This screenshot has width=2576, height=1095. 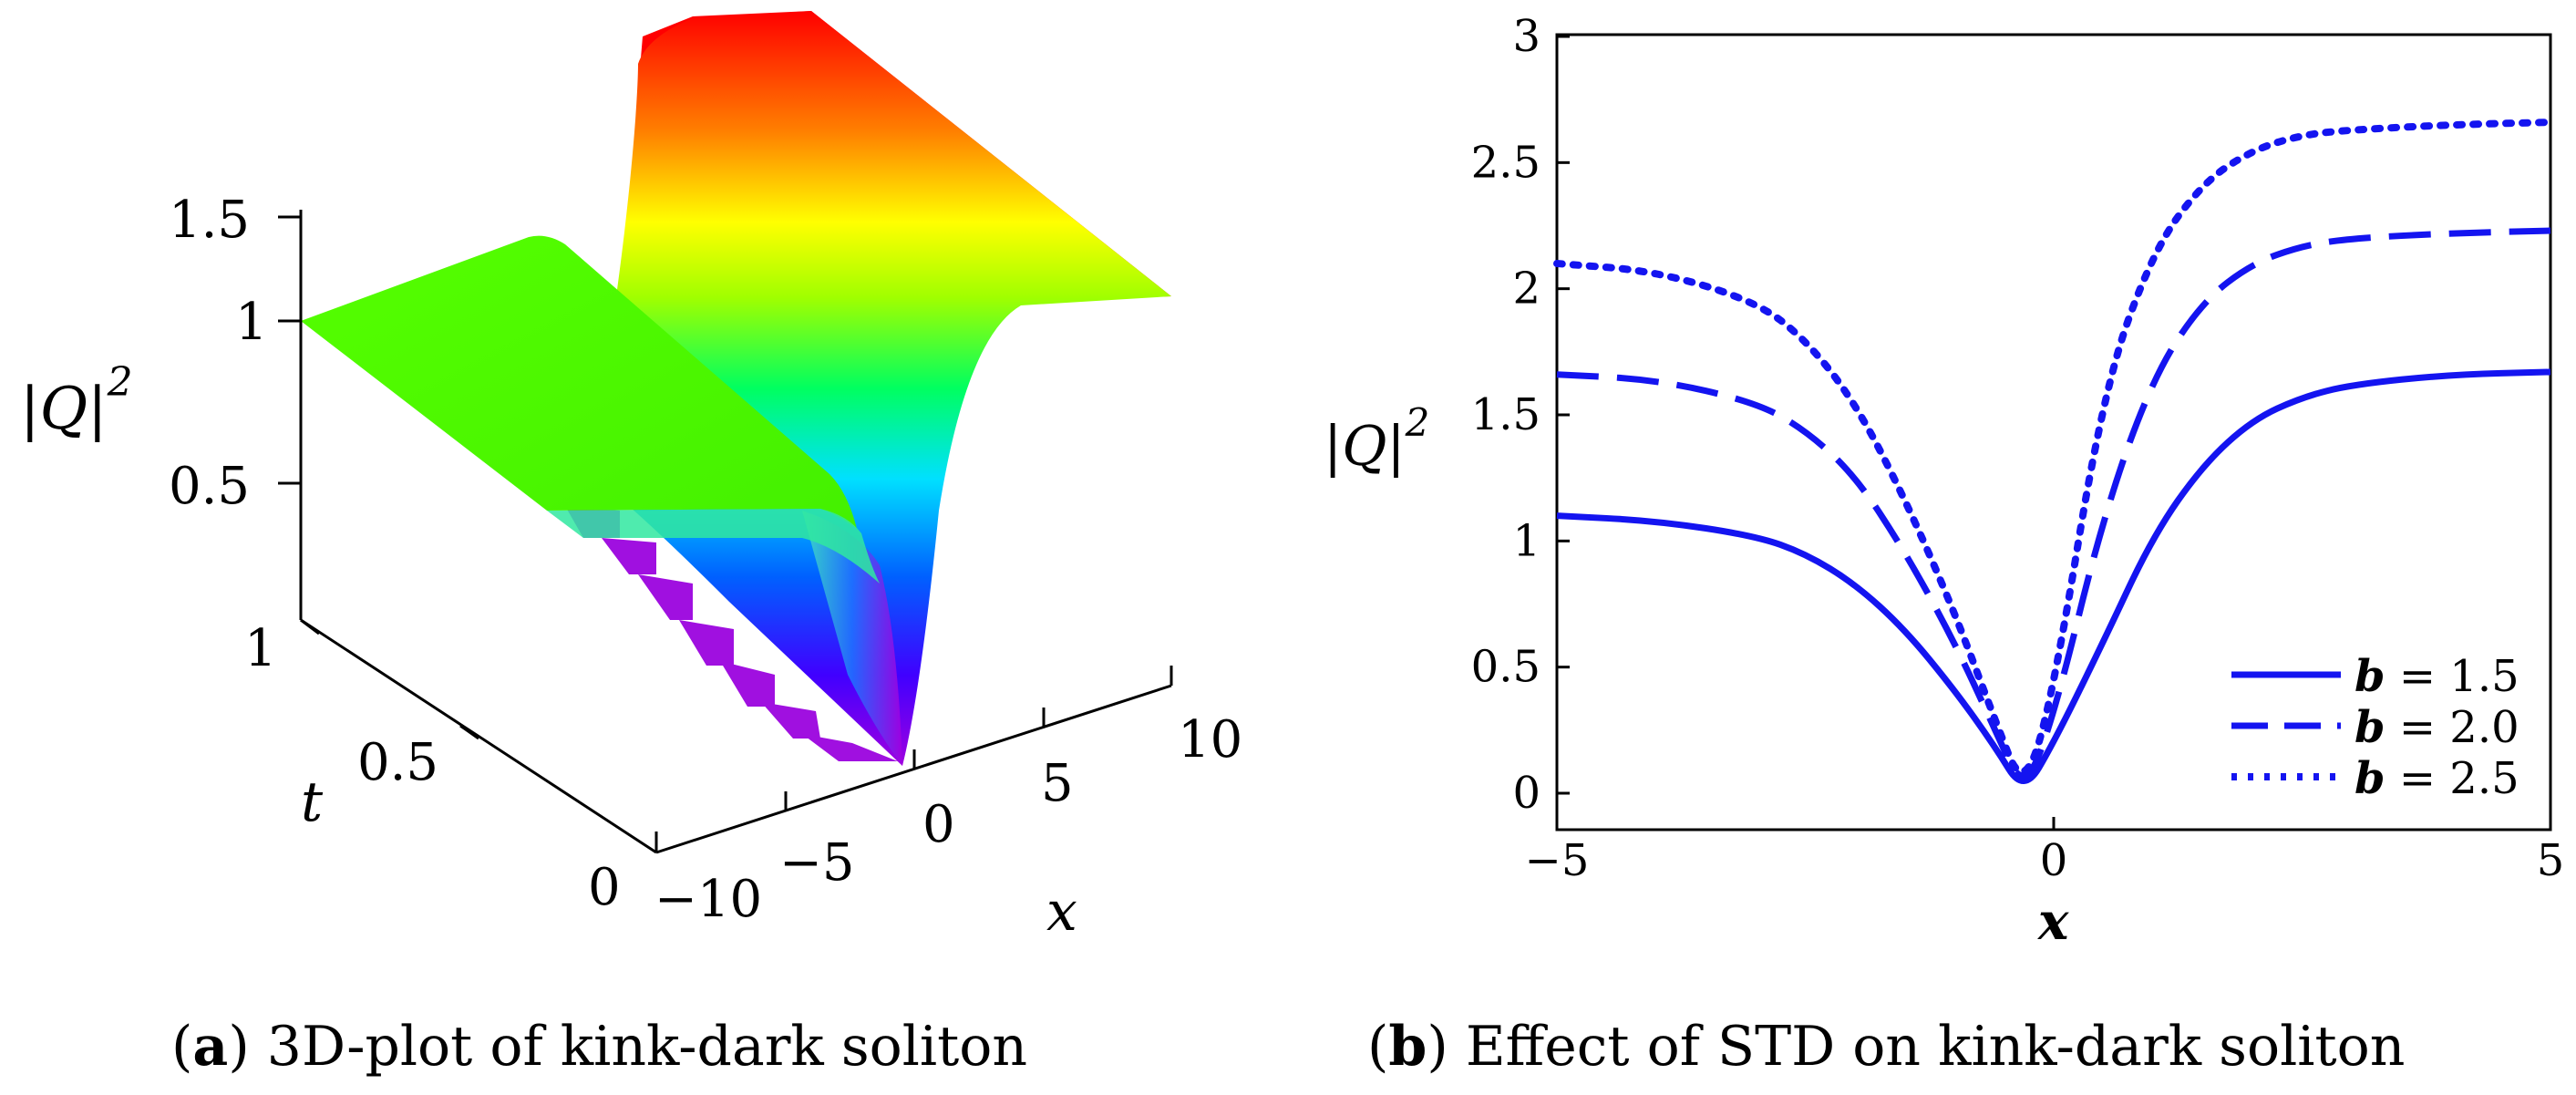 I want to click on surface-left-plateau, so click(x=579, y=382).